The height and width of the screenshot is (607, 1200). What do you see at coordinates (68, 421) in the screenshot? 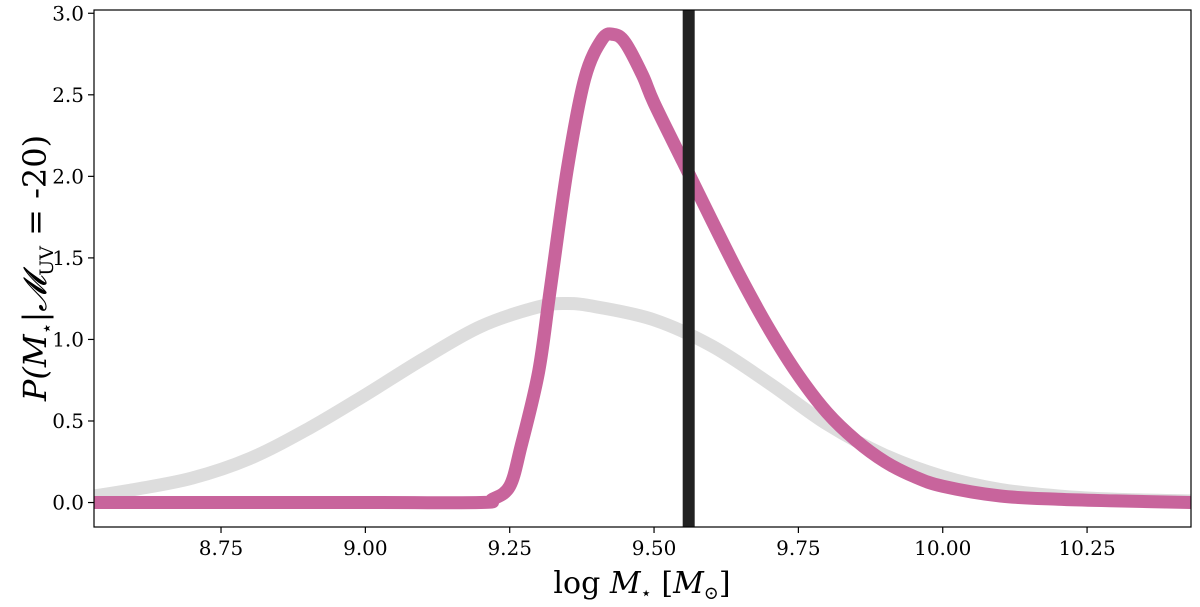
I see `y-tick-label: 0.5` at bounding box center [68, 421].